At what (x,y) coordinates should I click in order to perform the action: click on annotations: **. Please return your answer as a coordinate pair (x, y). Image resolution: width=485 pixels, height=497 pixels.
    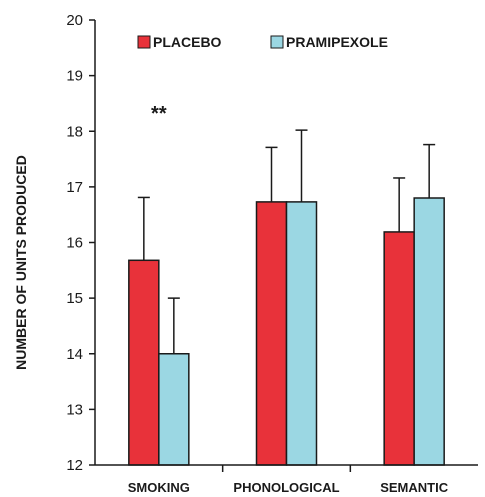
    Looking at the image, I should click on (159, 114).